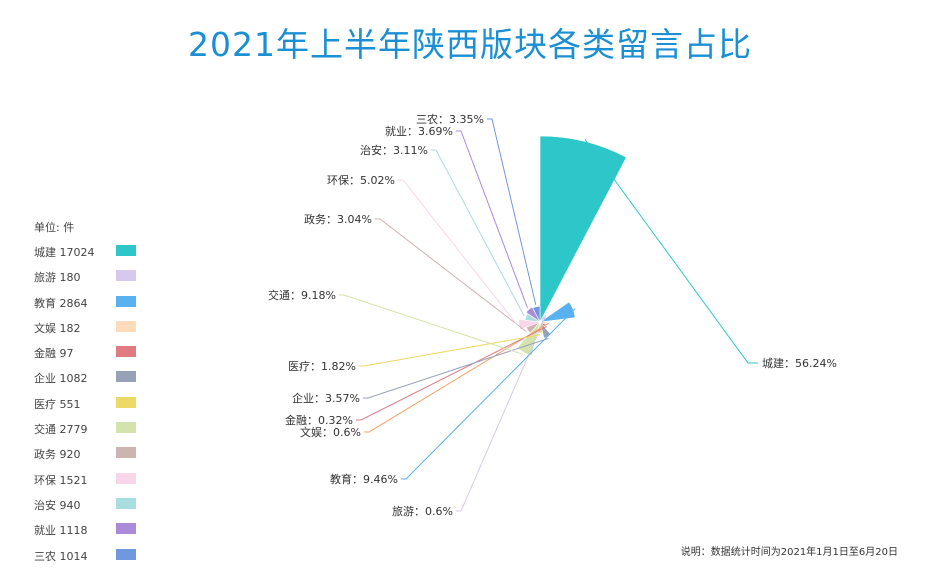 The image size is (940, 573). What do you see at coordinates (319, 420) in the screenshot?
I see `slice-label: 金融：0.32%` at bounding box center [319, 420].